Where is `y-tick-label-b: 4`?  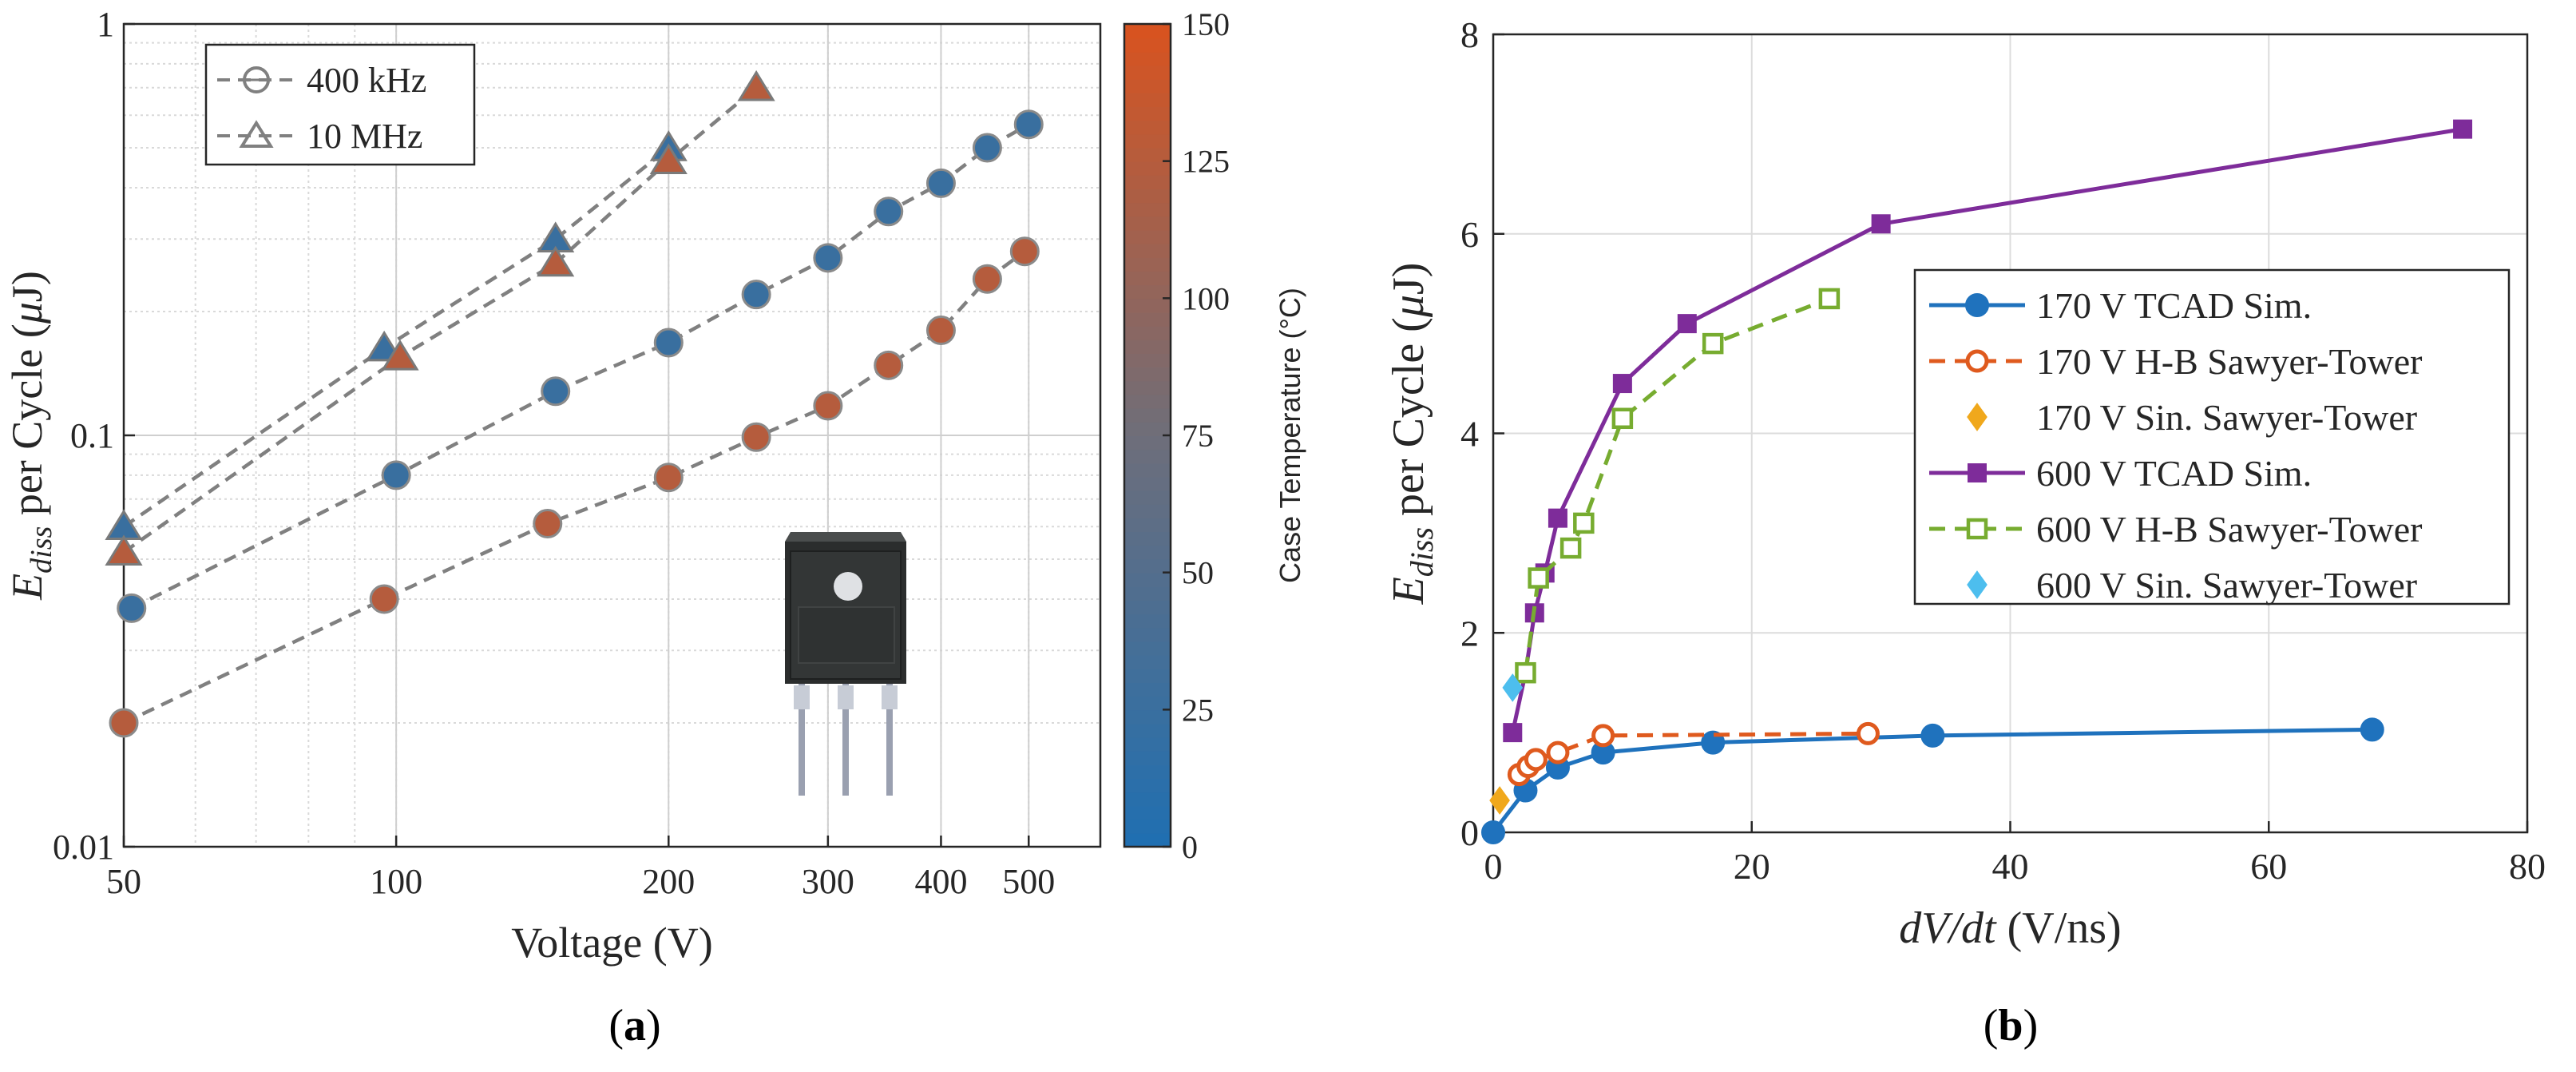
y-tick-label-b: 4 is located at coordinates (1469, 434).